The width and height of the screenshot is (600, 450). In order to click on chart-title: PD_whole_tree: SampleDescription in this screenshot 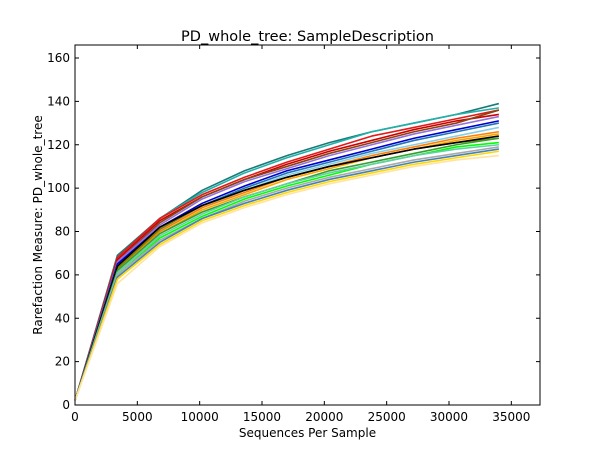, I will do `click(307, 37)`.